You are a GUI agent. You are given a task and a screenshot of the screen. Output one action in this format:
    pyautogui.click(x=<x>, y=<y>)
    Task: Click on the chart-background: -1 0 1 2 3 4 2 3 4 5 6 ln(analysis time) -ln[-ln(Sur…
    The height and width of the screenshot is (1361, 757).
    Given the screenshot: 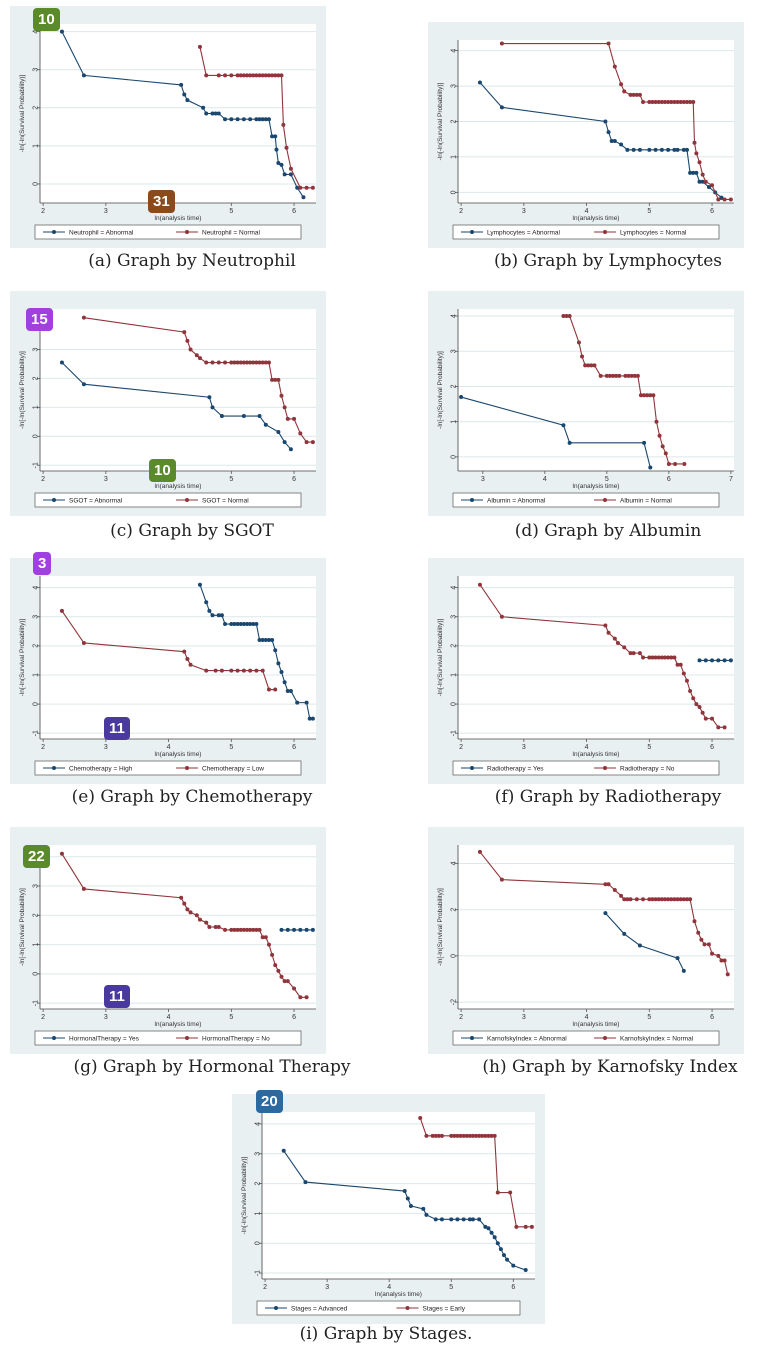 What is the action you would take?
    pyautogui.click(x=388, y=1209)
    